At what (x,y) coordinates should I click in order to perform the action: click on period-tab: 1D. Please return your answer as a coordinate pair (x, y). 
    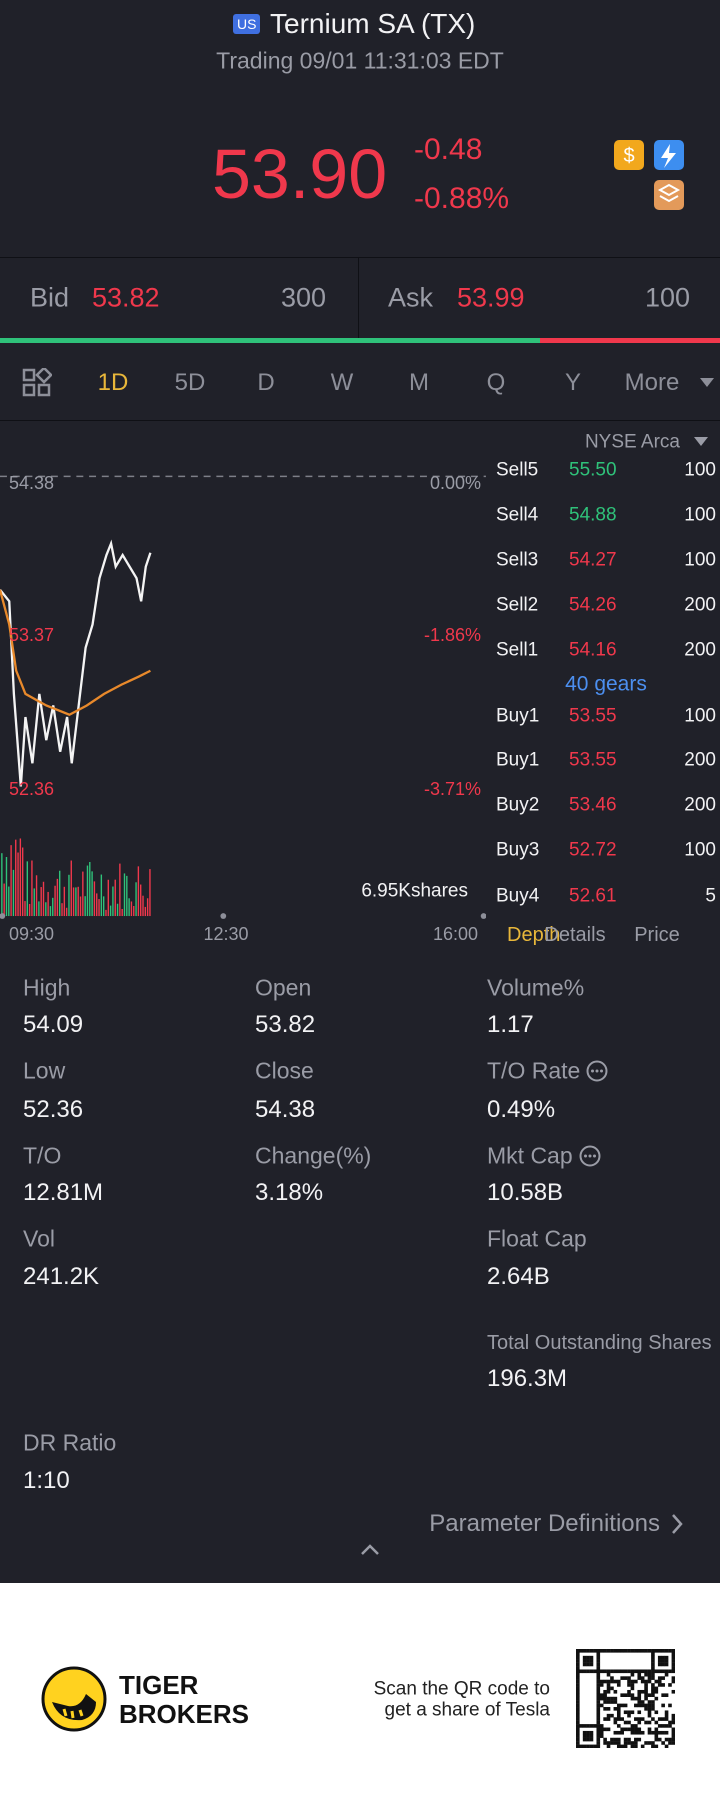
    Looking at the image, I should click on (113, 382).